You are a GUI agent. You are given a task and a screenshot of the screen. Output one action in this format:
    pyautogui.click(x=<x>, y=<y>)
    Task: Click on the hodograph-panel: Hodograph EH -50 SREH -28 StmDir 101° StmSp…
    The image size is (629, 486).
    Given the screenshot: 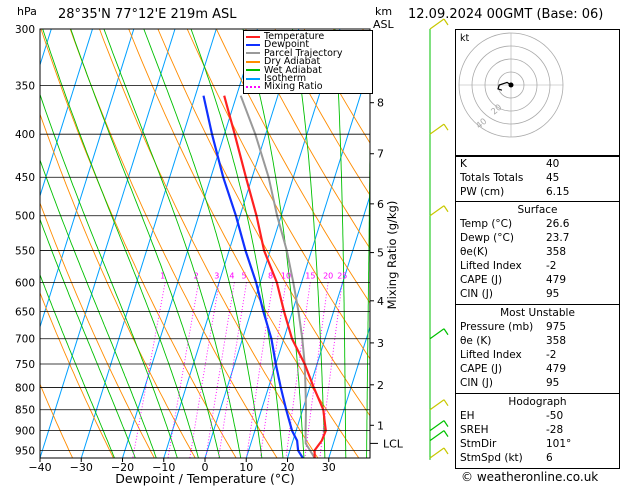 What is the action you would take?
    pyautogui.click(x=537, y=431)
    